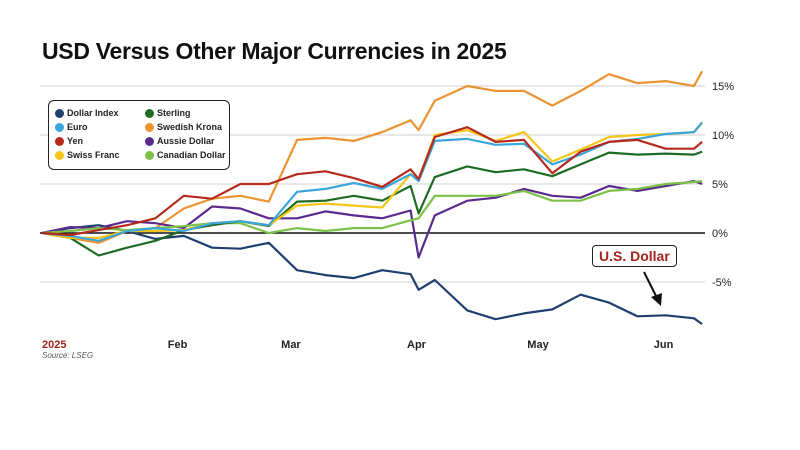  I want to click on x-tick-label: Mar, so click(291, 345).